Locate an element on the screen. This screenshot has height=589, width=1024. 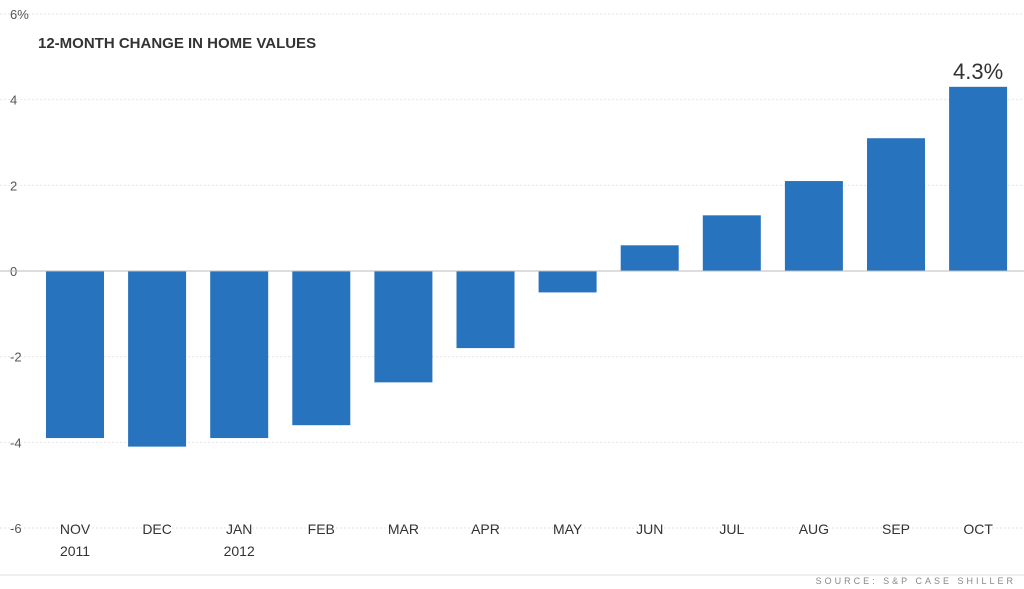
bar-sep is located at coordinates (896, 204).